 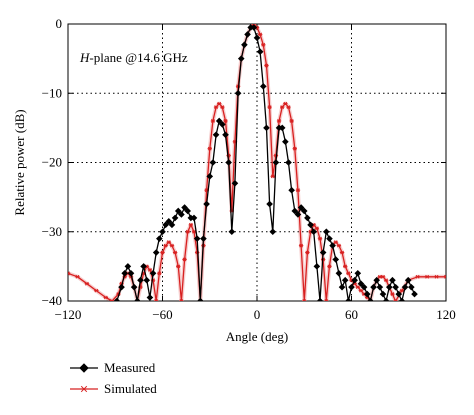 I want to click on legend-asterisk, so click(x=84, y=389).